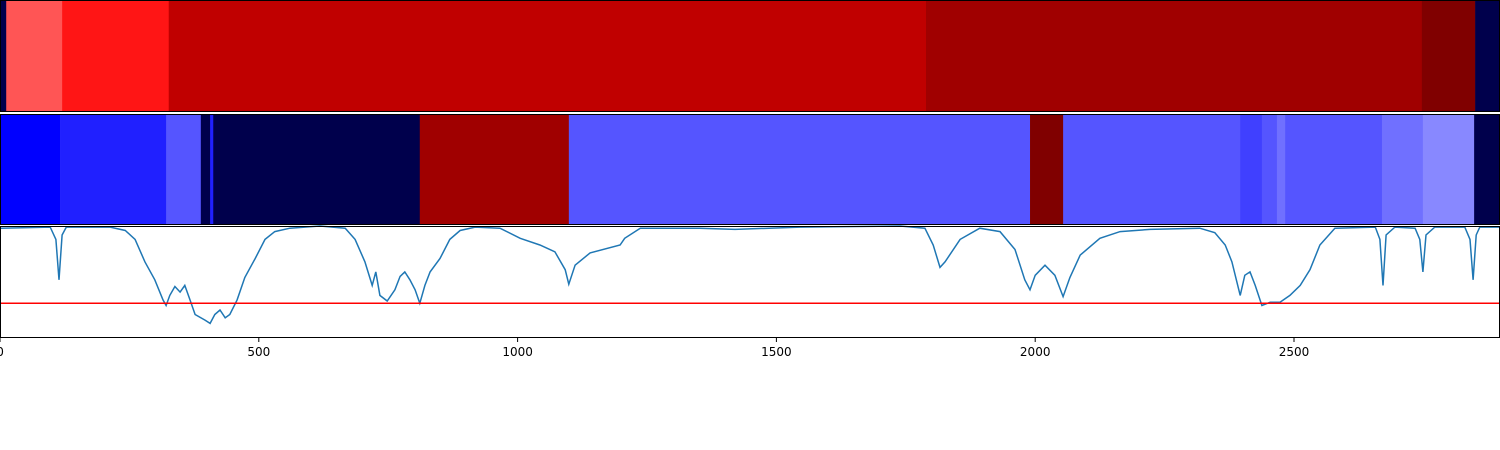 This screenshot has width=1500, height=450. I want to click on x-tick-label: 500, so click(258, 352).